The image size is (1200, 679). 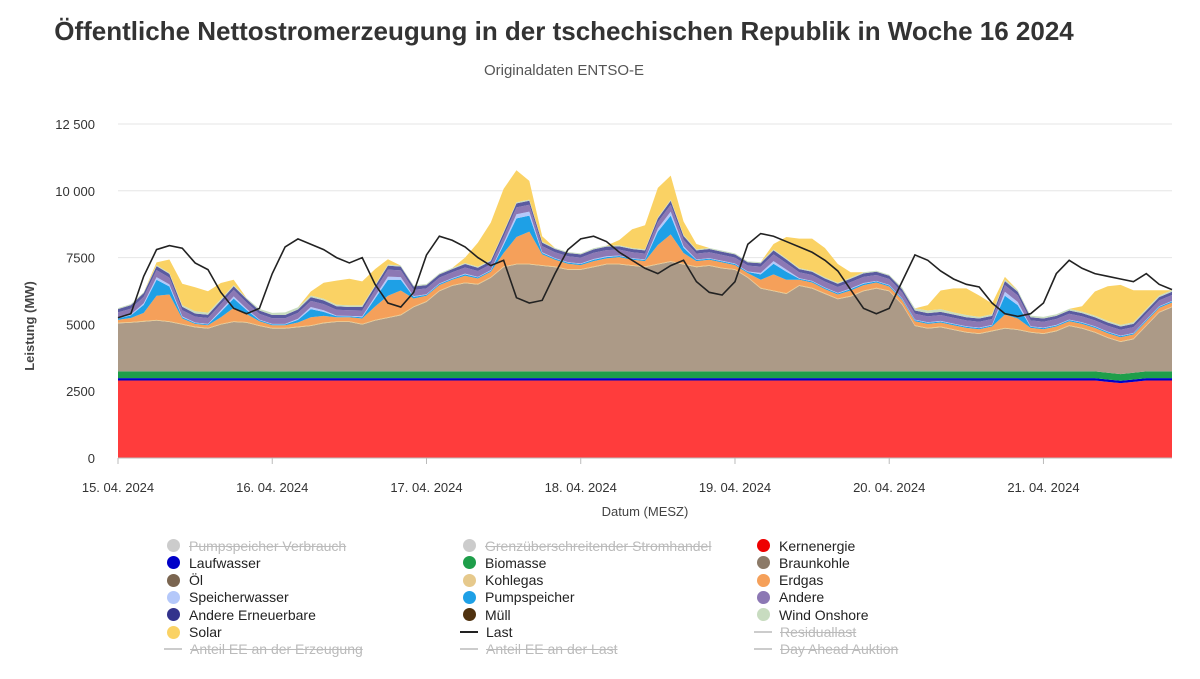 I want to click on legend-label: Biomasse, so click(x=516, y=562).